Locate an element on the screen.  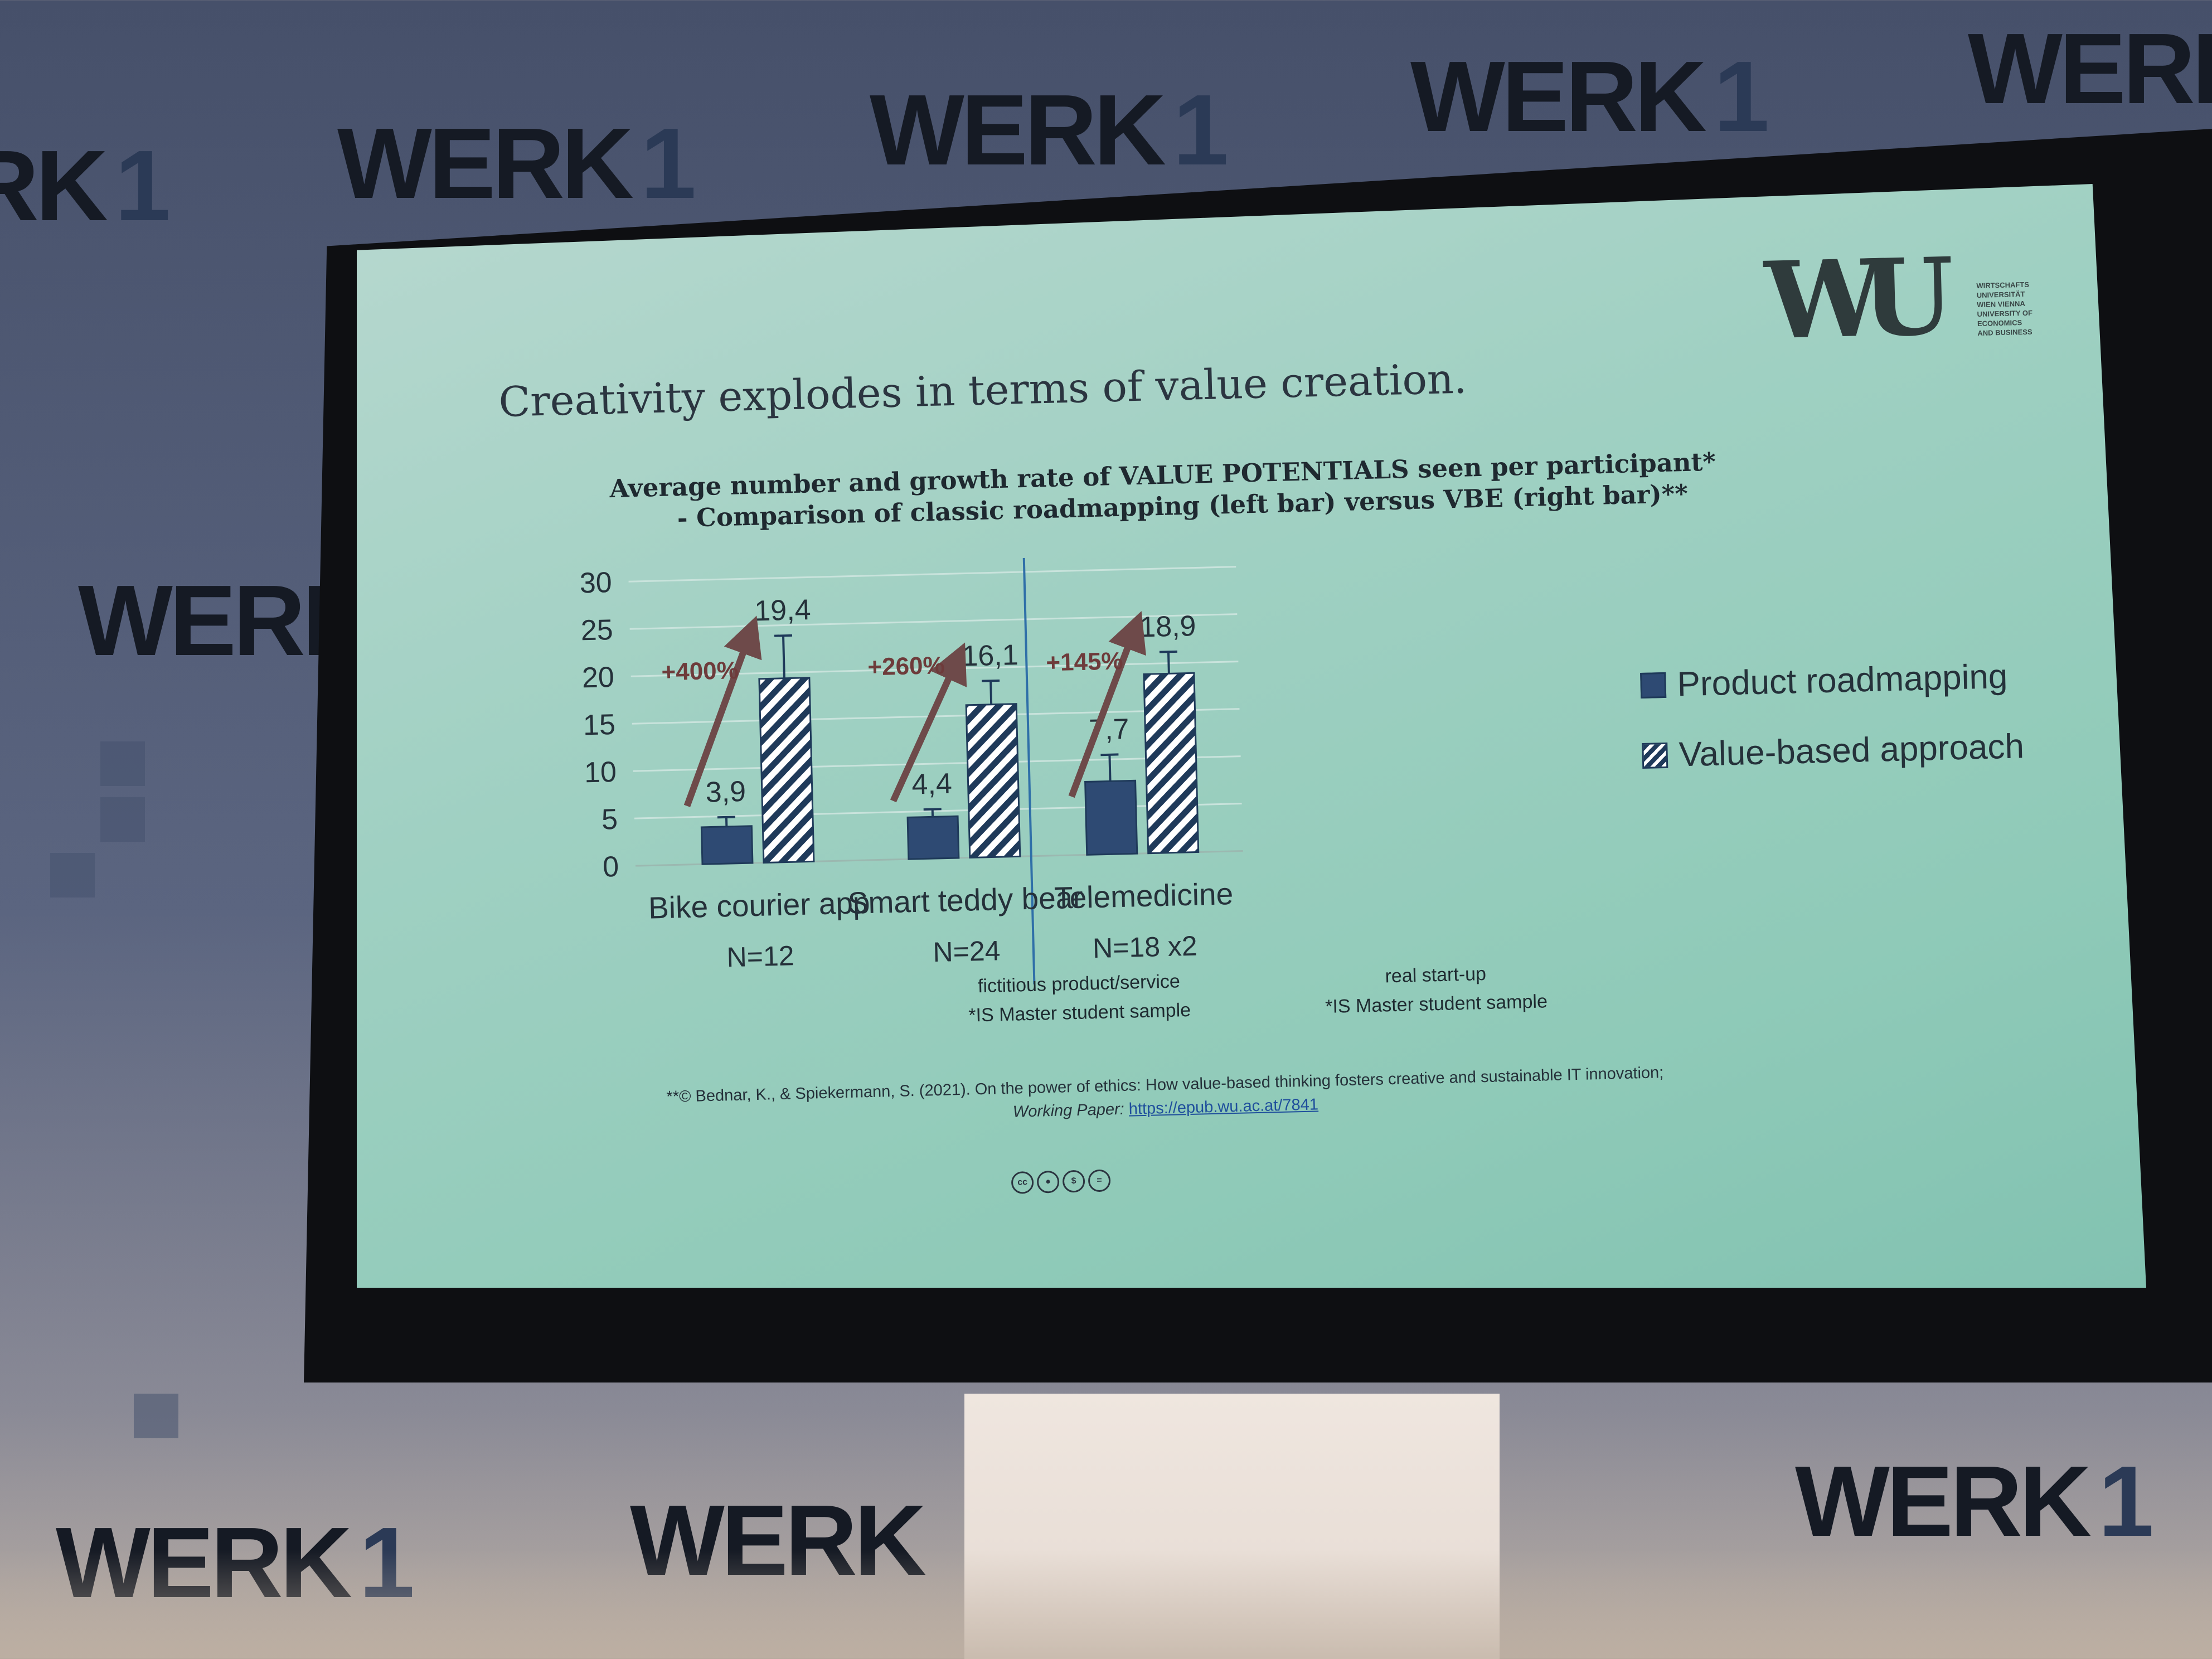
cc-icon: cc is located at coordinates (1022, 1182).